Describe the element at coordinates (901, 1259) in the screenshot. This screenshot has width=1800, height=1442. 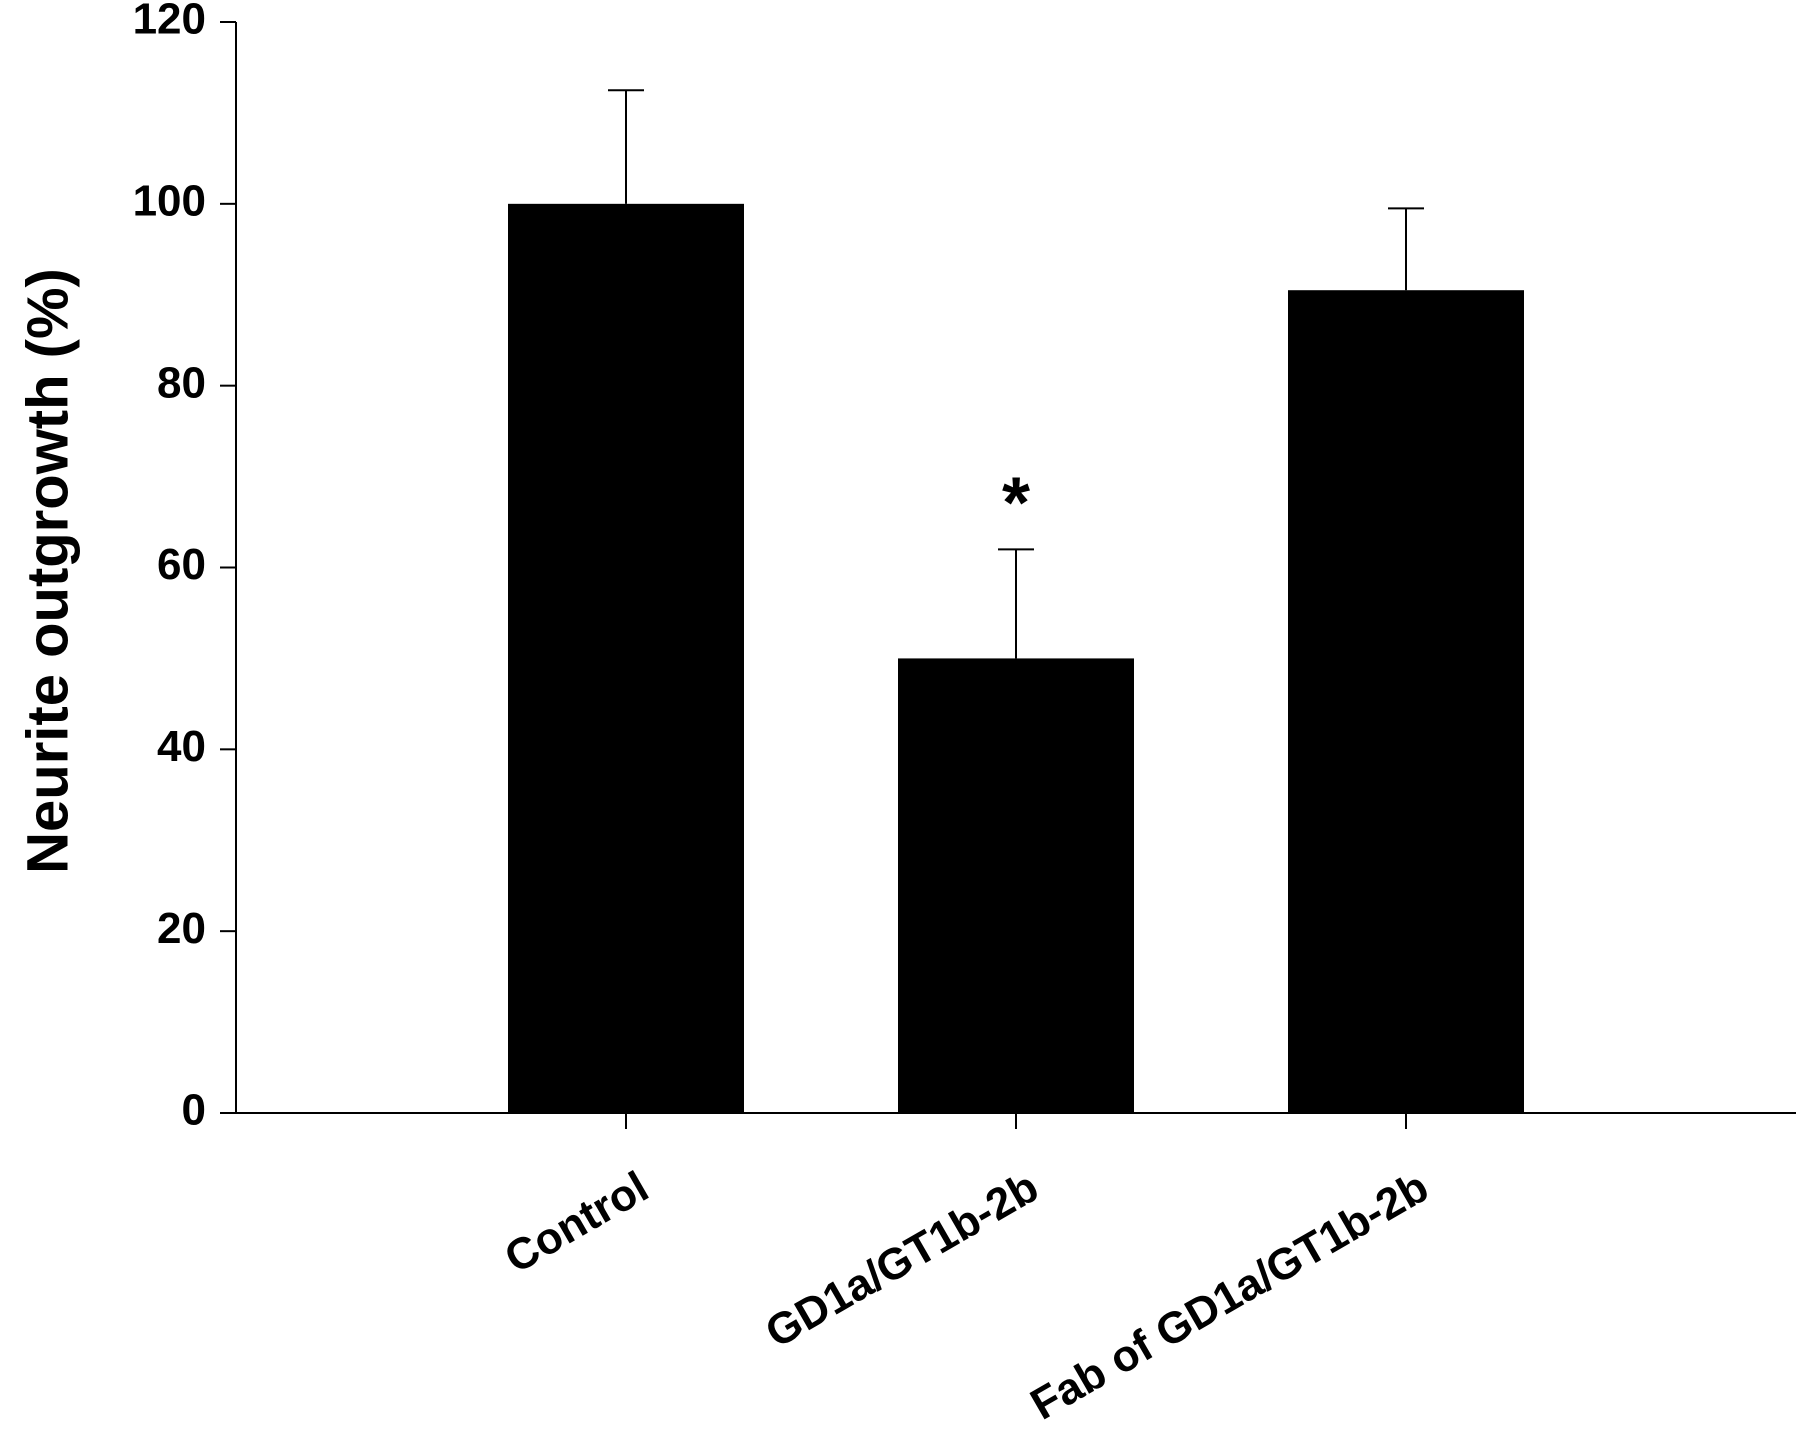
I see `x-tick-label: GD1a/GT1b-2b` at that location.